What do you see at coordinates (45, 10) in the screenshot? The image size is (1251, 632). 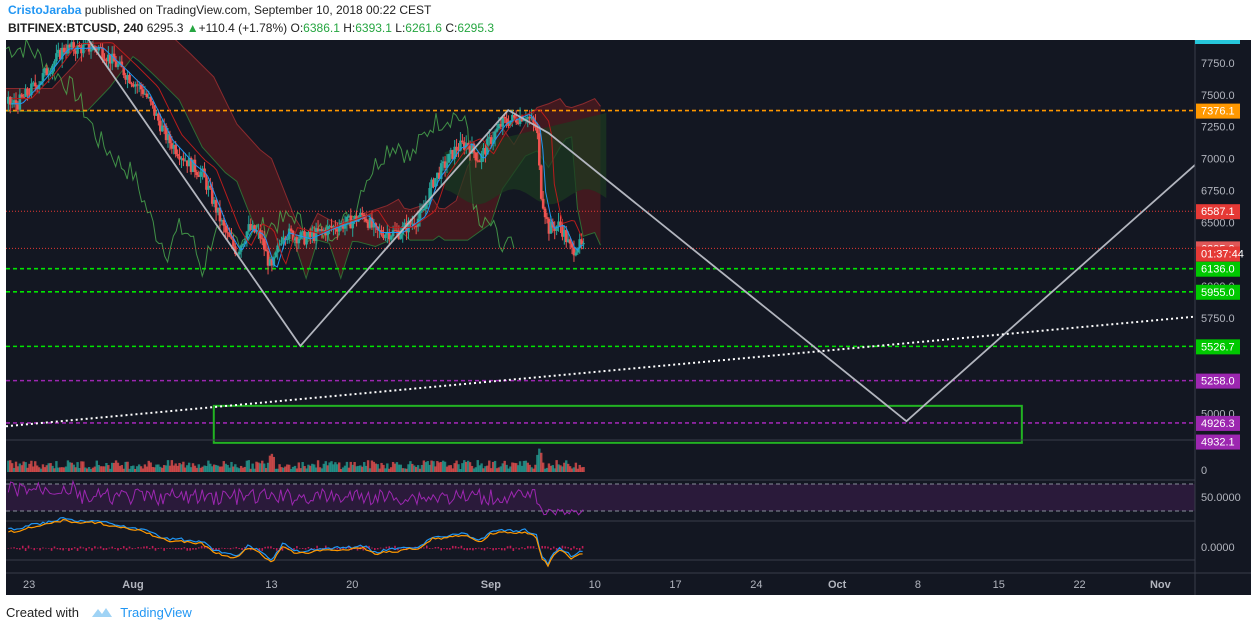 I see `author-link: CristoJaraba` at bounding box center [45, 10].